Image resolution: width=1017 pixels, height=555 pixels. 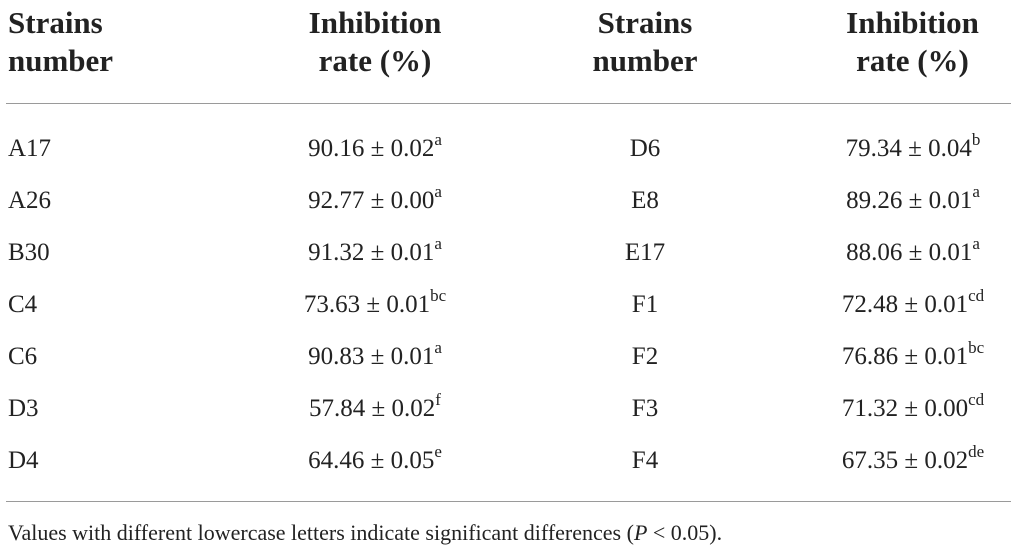 I want to click on rate-cell: 90.83 ± 0.01a, so click(x=375, y=353).